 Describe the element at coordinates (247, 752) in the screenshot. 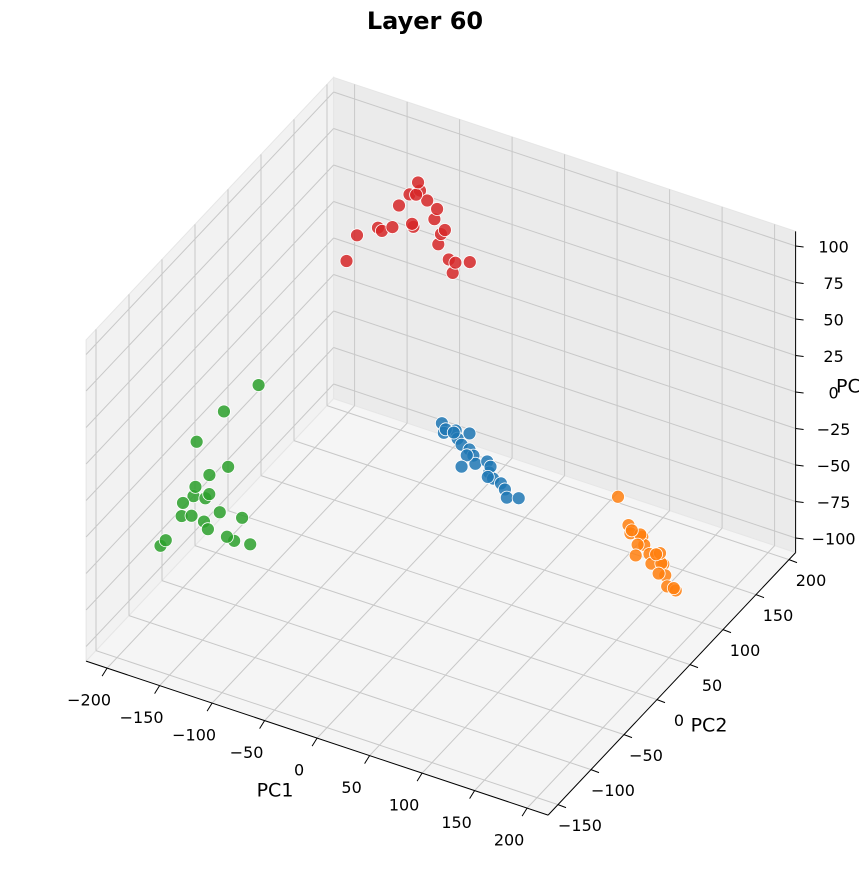

I see `x-tick-label: −50` at that location.